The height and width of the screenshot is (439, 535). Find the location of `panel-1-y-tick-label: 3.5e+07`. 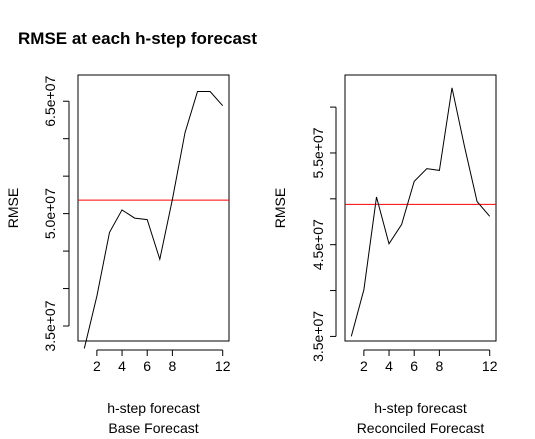

panel-1-y-tick-label: 3.5e+07 is located at coordinates (50, 325).